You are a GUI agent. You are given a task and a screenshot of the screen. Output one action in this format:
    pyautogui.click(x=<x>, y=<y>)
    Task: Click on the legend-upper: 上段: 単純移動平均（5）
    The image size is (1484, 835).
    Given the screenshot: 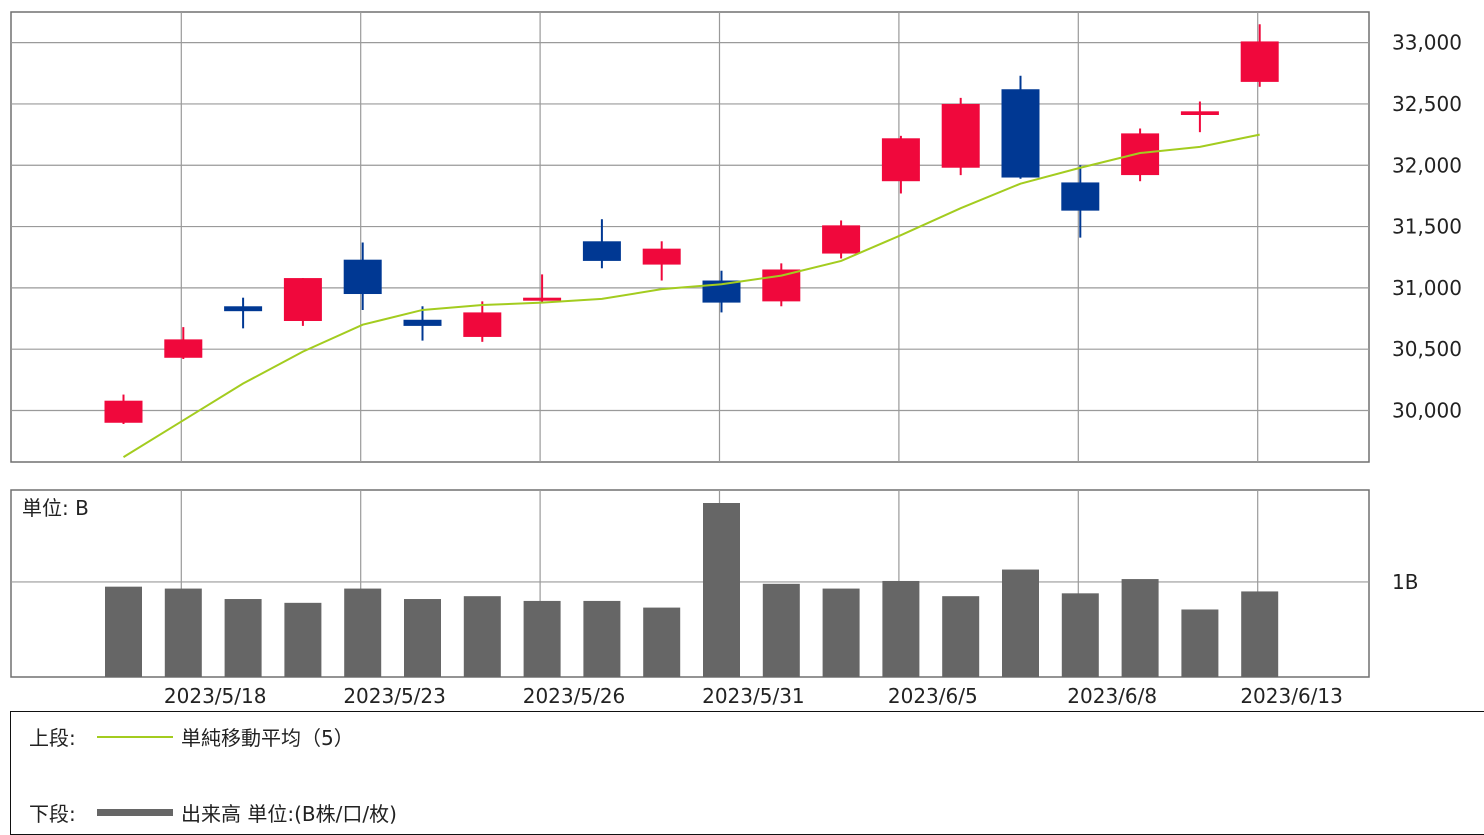 What is the action you would take?
    pyautogui.click(x=191, y=736)
    